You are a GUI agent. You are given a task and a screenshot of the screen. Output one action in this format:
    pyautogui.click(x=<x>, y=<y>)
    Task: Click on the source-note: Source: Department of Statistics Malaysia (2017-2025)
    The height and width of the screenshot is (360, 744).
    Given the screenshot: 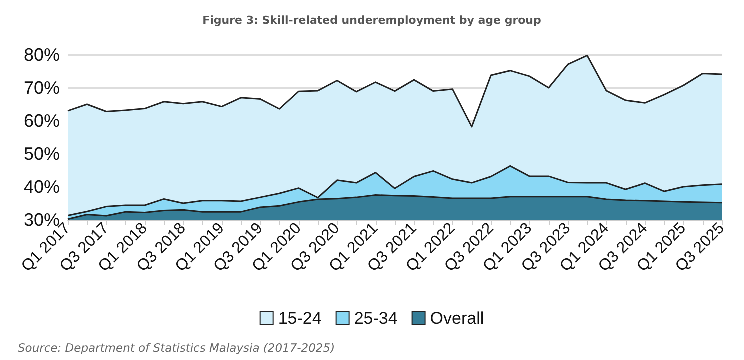 What is the action you would take?
    pyautogui.click(x=177, y=348)
    